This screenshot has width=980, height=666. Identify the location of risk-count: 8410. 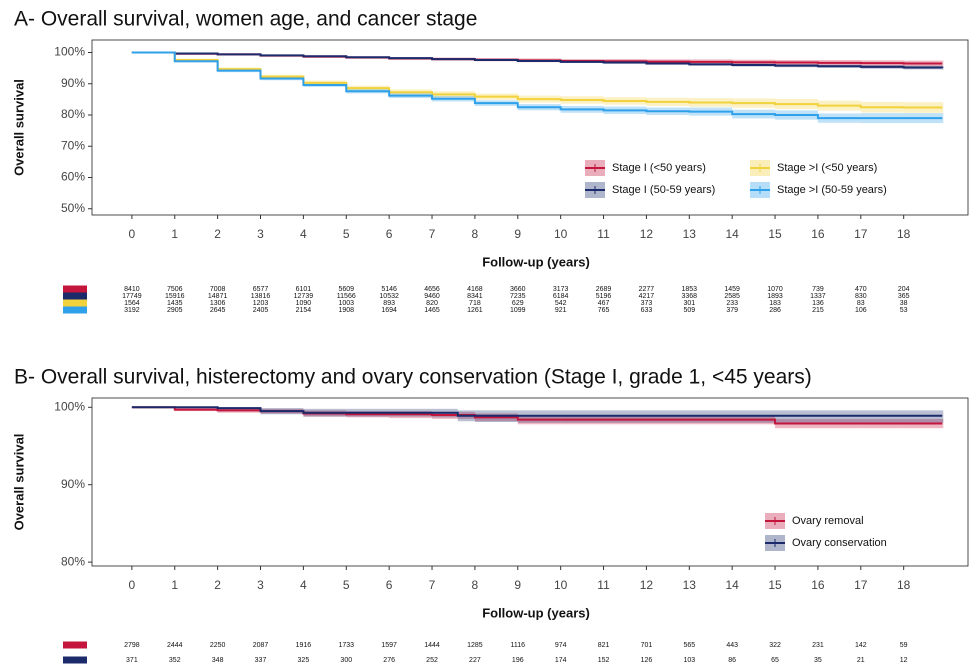
(132, 289).